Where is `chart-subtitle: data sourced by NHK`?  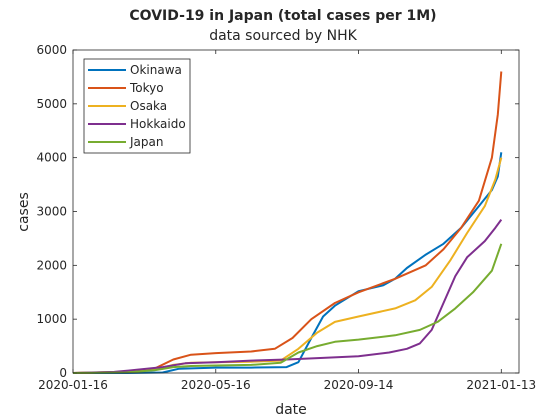 chart-subtitle: data sourced by NHK is located at coordinates (283, 36).